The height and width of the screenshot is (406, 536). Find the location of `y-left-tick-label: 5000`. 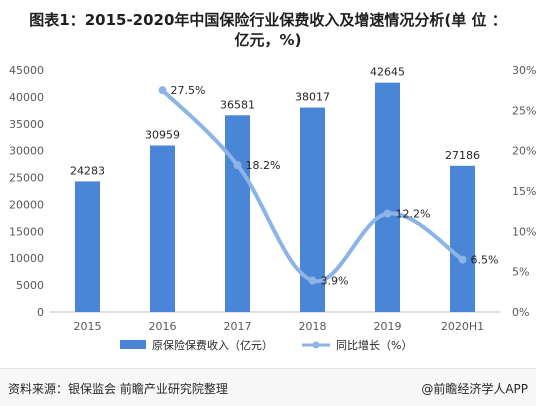

y-left-tick-label: 5000 is located at coordinates (30, 285).